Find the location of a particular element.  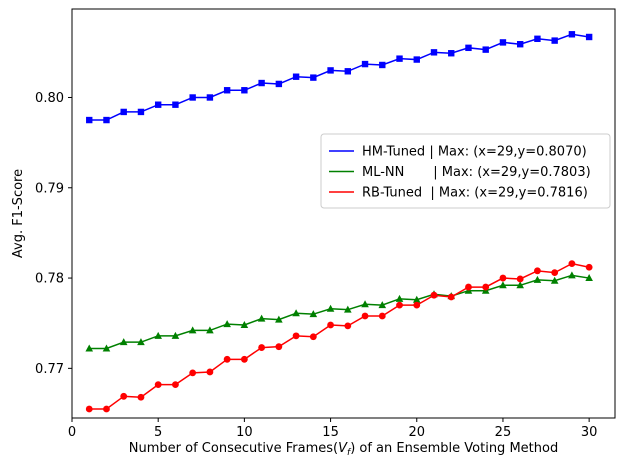

legend-label-ml-nn: ML-NN | Max: (x=29,y=0.7803) is located at coordinates (476, 172).